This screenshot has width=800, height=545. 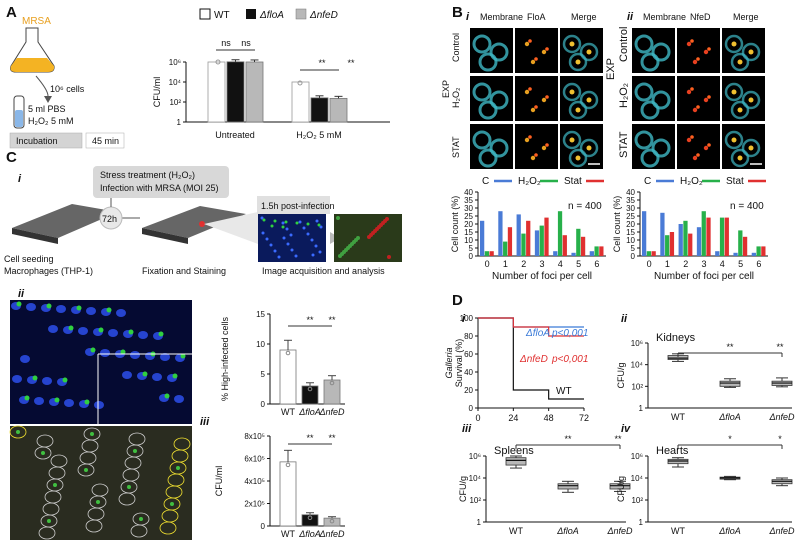 What do you see at coordinates (618, 439) in the screenshot?
I see `chart-diii-sig-label: **` at bounding box center [618, 439].